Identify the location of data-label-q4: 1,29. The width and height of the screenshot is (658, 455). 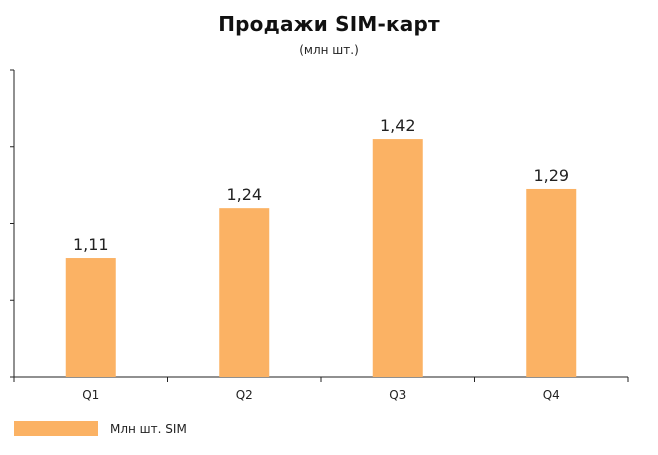
(551, 175).